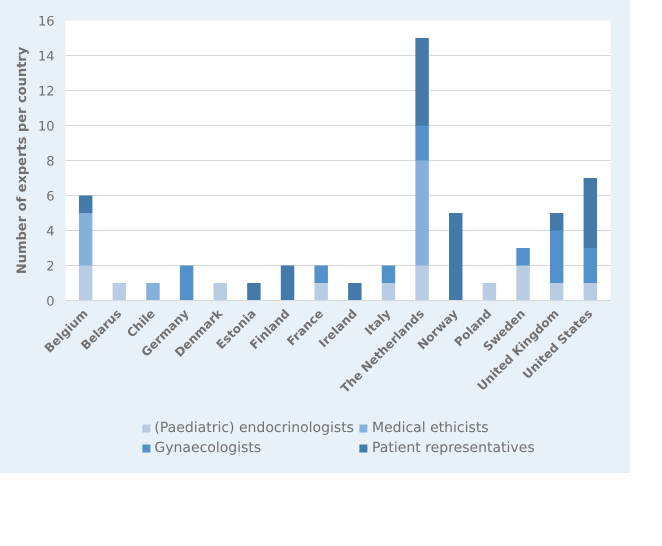  I want to click on y-axis-title: Number of experts per country, so click(22, 160).